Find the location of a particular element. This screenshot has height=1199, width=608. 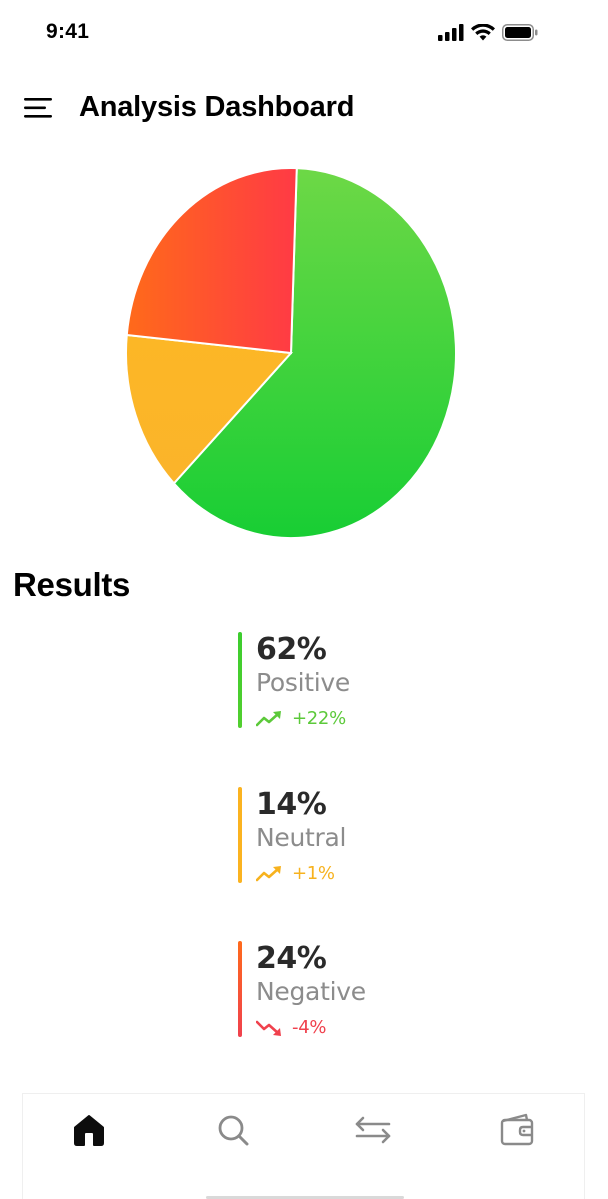

result-percent: 14% is located at coordinates (291, 804).